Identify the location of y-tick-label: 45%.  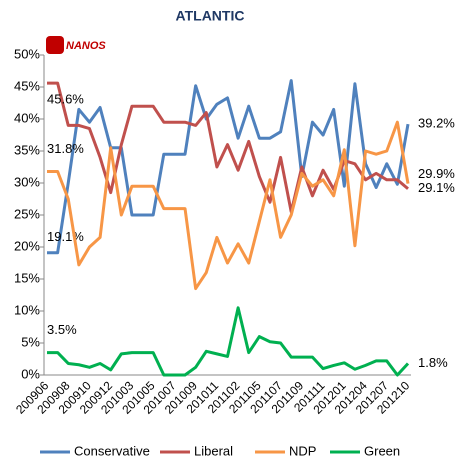
(27, 85).